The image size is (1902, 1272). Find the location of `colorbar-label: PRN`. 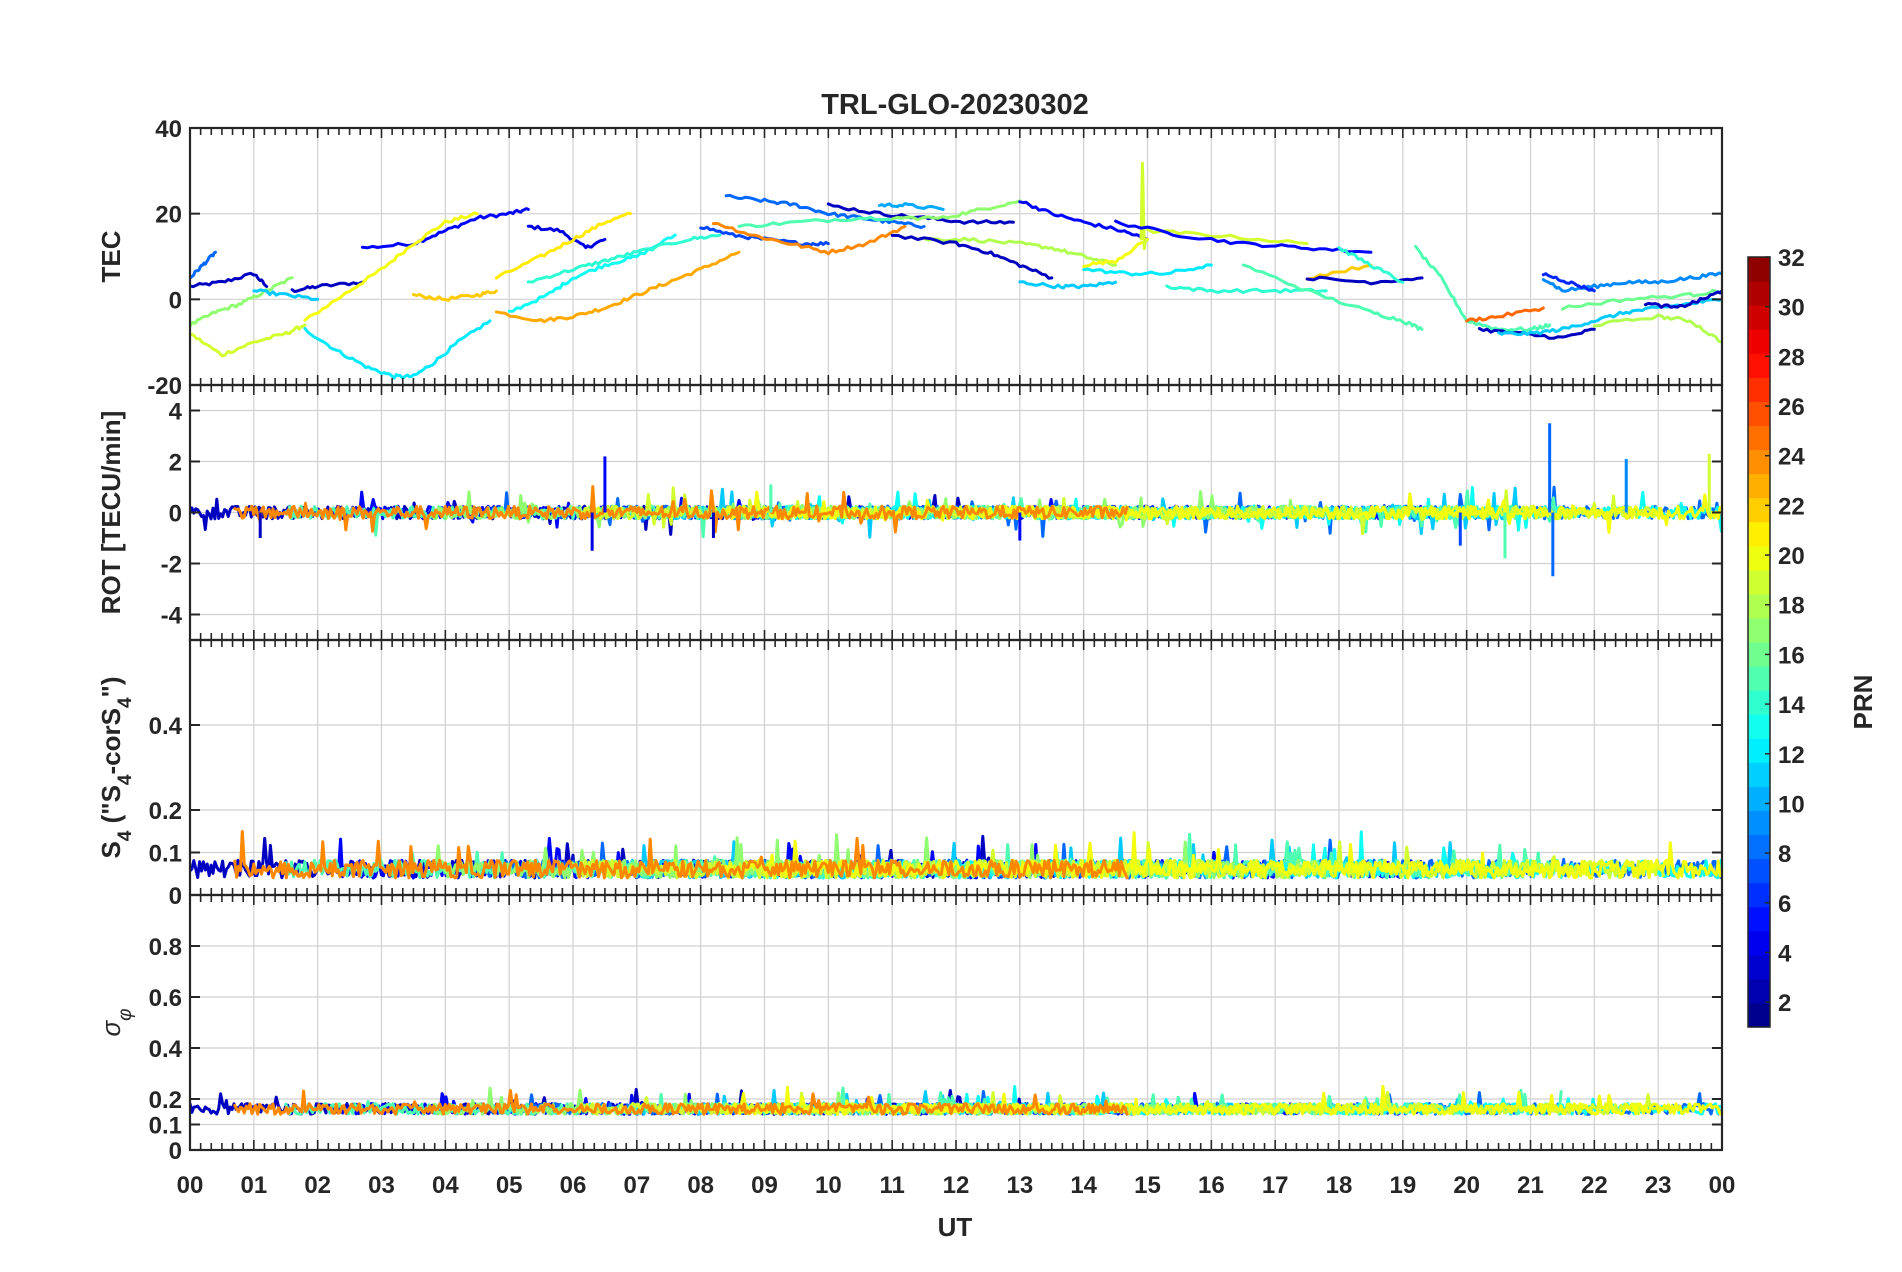

colorbar-label: PRN is located at coordinates (1863, 702).